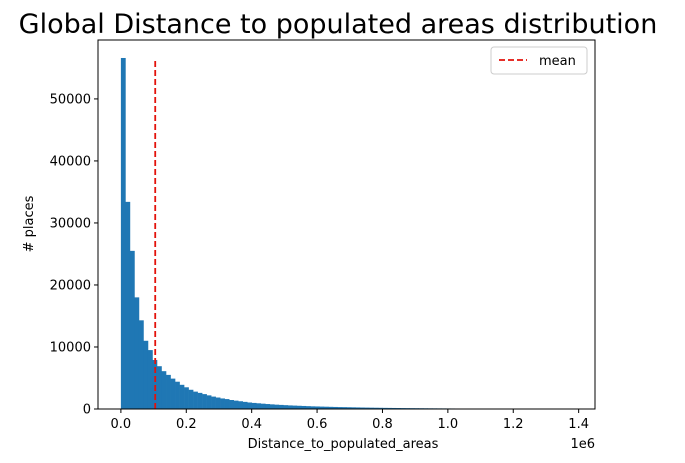  What do you see at coordinates (251, 424) in the screenshot?
I see `x-tick-label: 0.4` at bounding box center [251, 424].